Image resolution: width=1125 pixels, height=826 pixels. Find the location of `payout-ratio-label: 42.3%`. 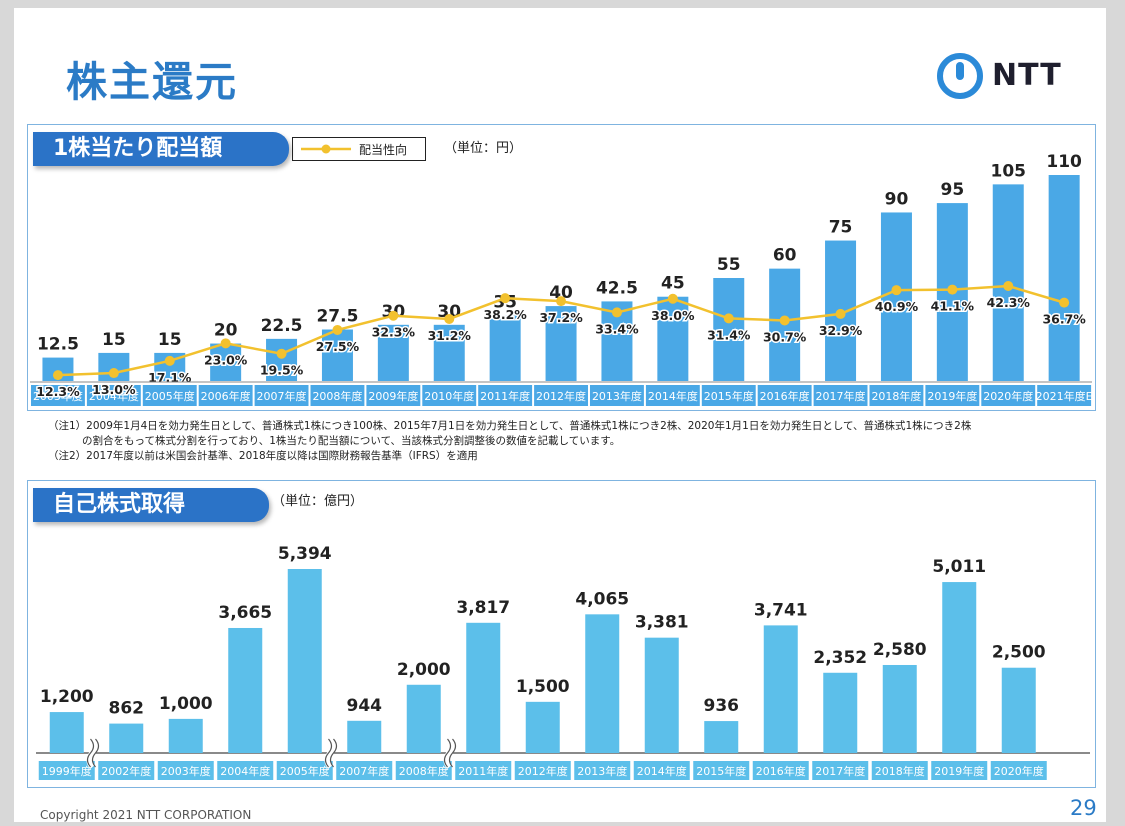

payout-ratio-label: 42.3% is located at coordinates (1009, 302).